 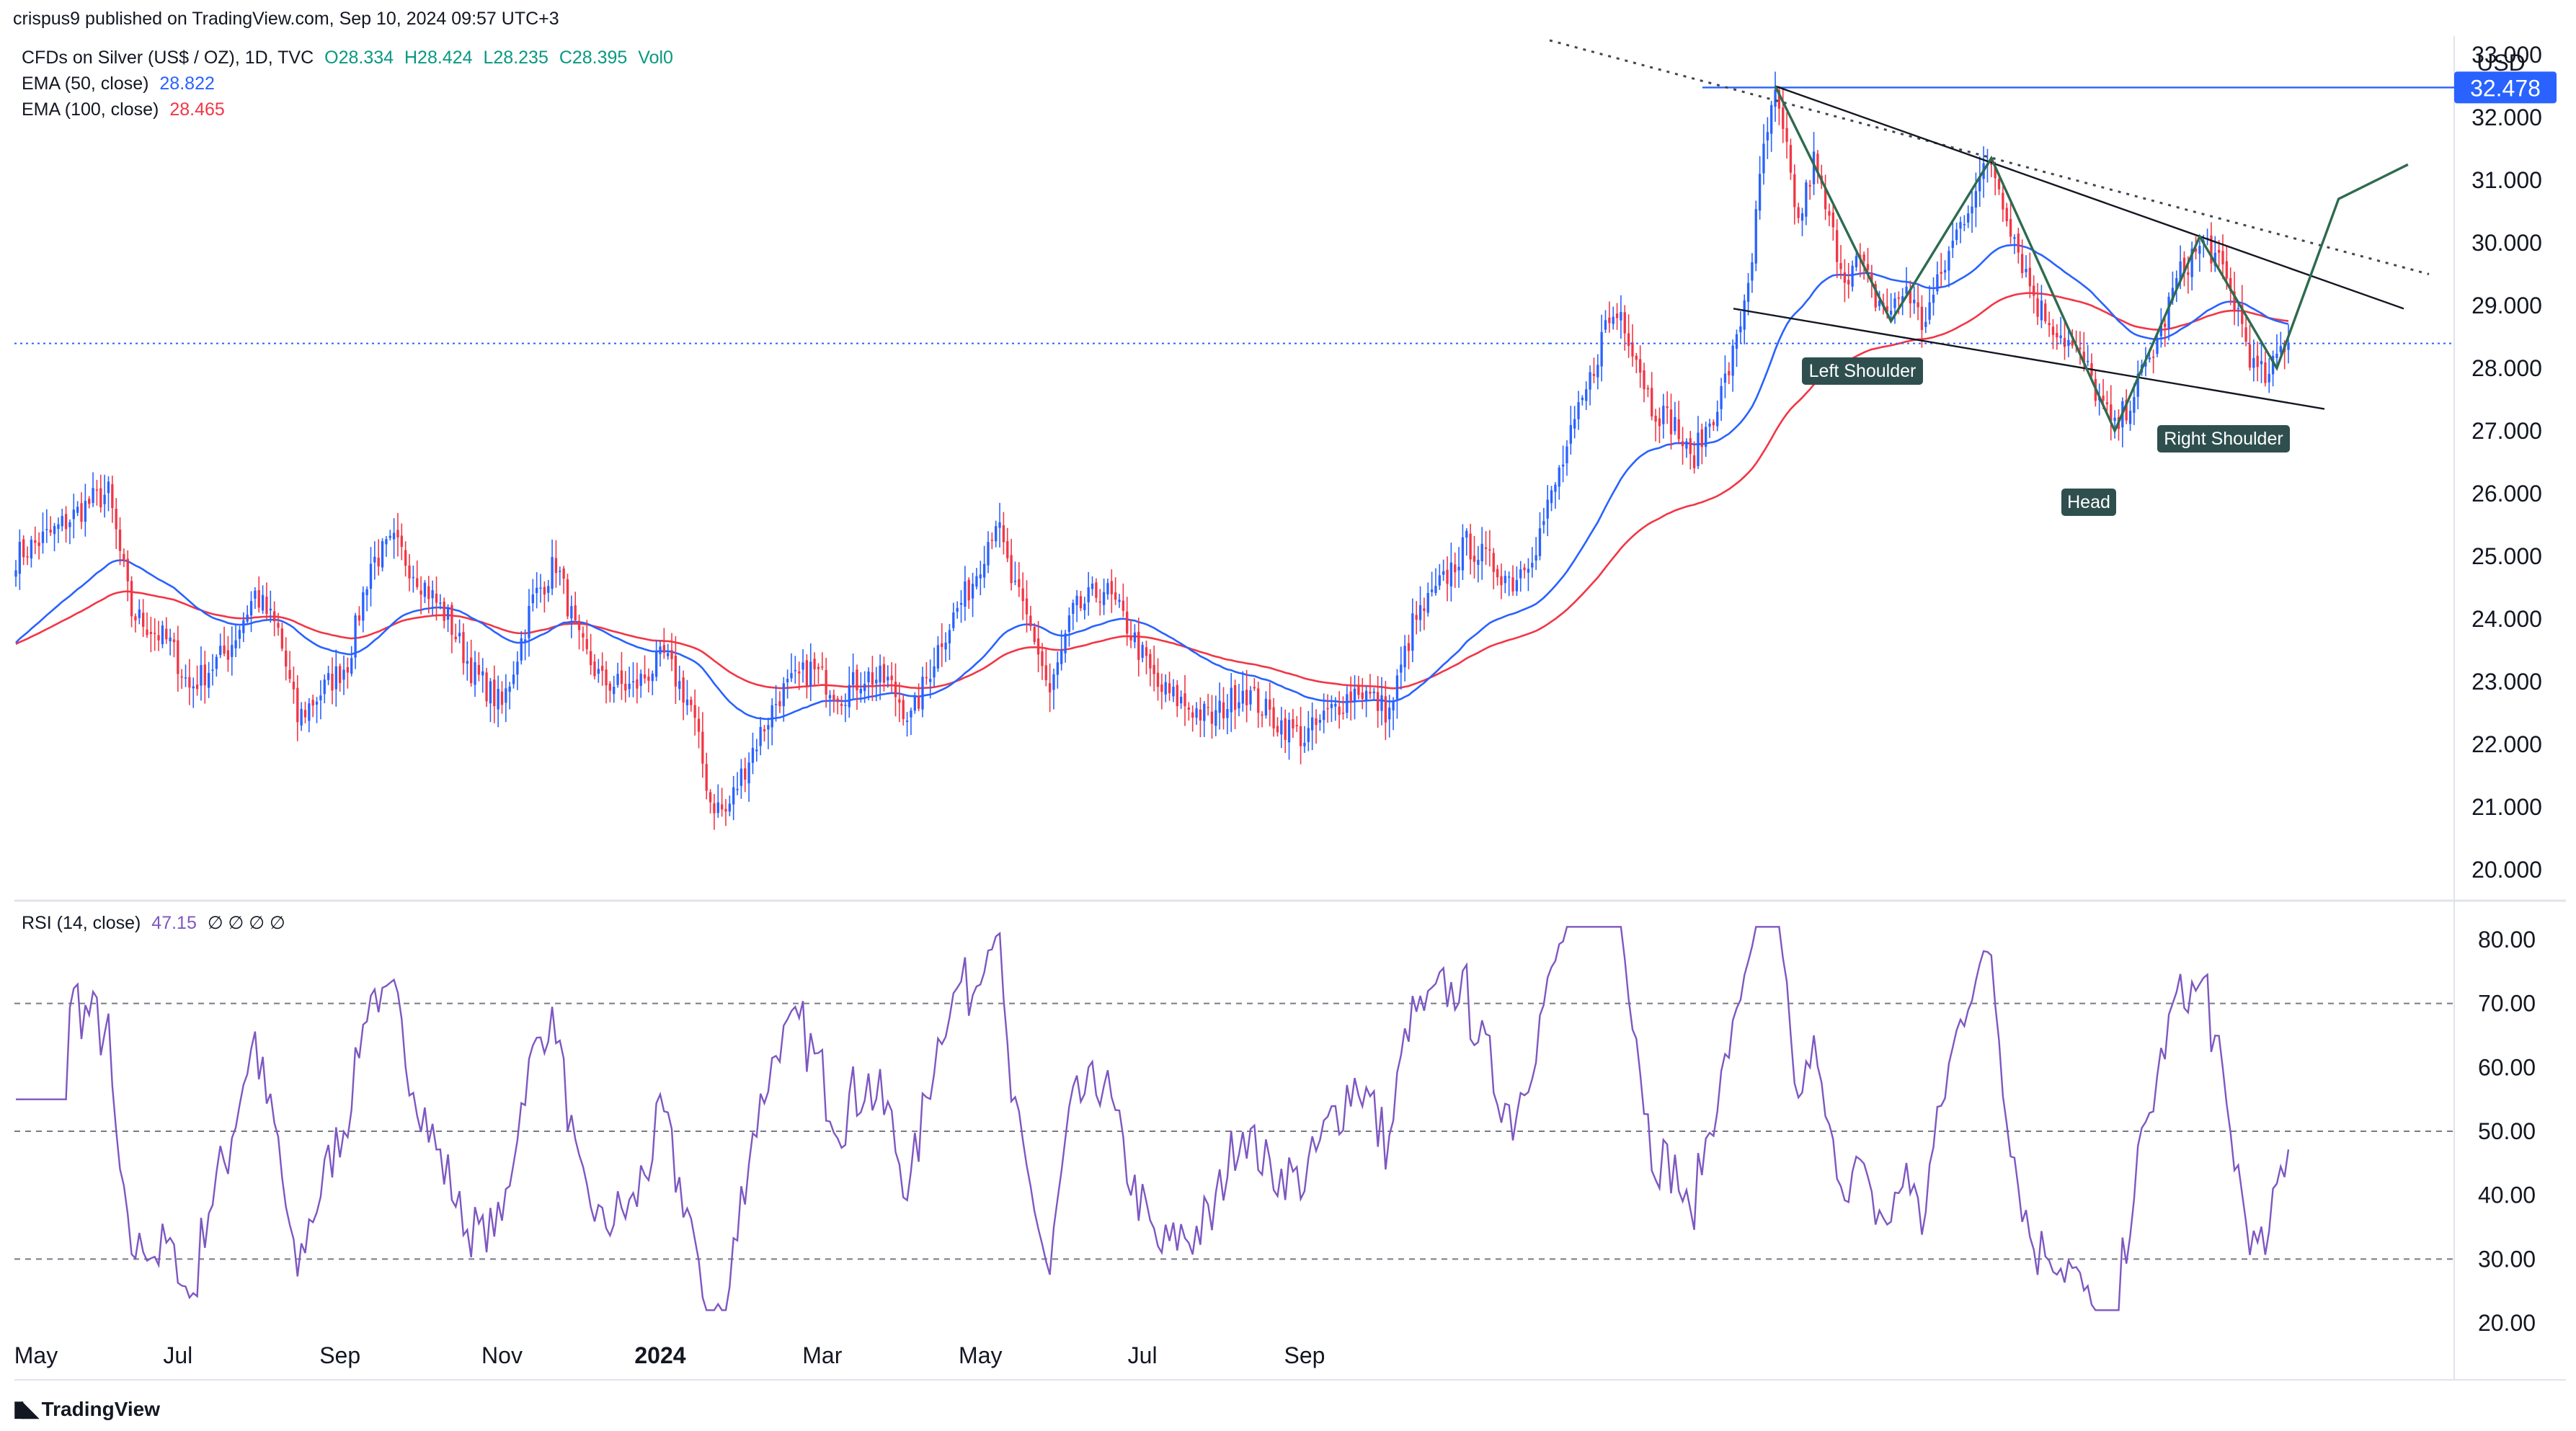 I want to click on tradingview-logo: ▮◣ TradingView, so click(x=86, y=1409).